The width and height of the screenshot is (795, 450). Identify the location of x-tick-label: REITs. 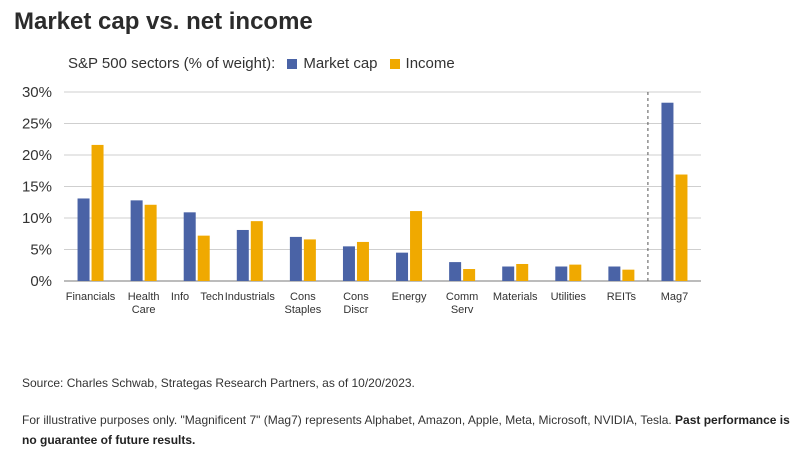
(622, 297).